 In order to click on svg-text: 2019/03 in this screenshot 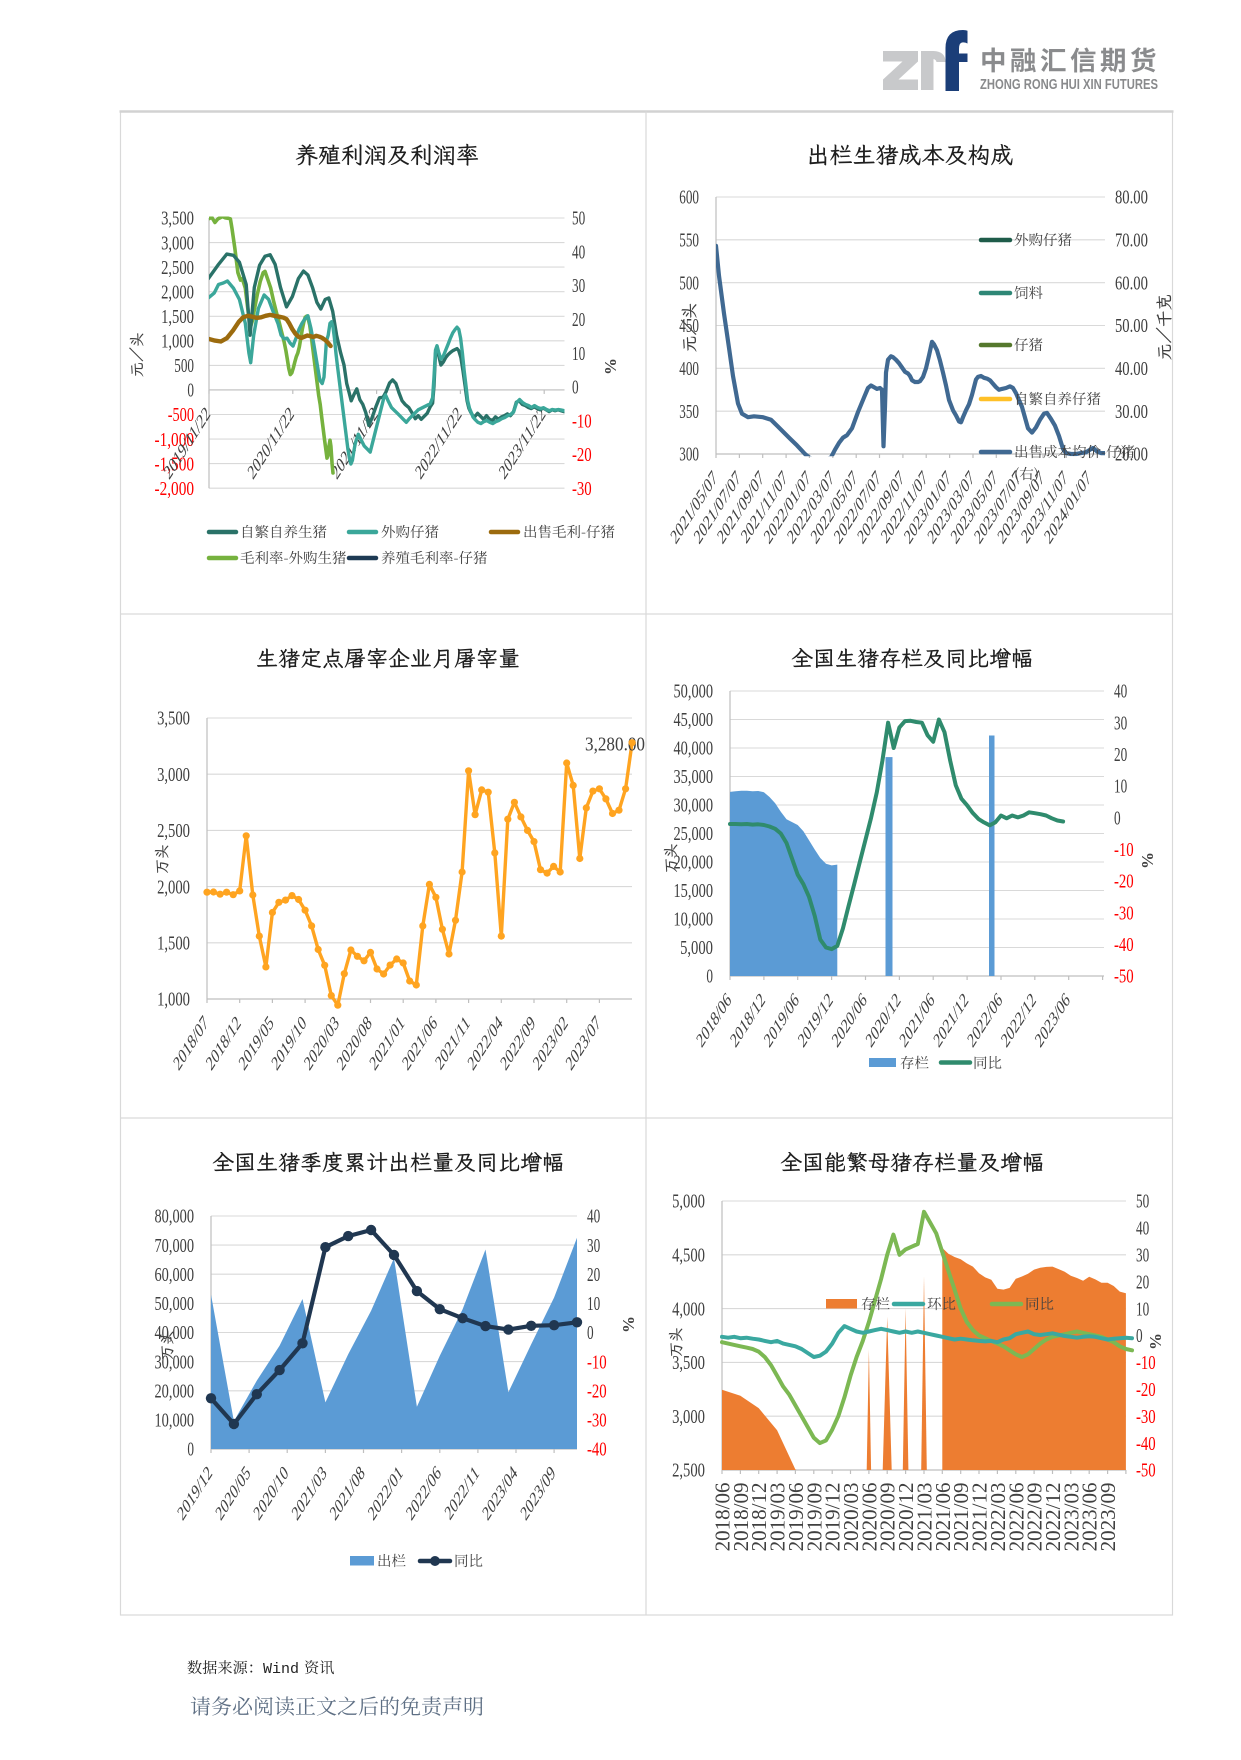, I will do `click(778, 1517)`.